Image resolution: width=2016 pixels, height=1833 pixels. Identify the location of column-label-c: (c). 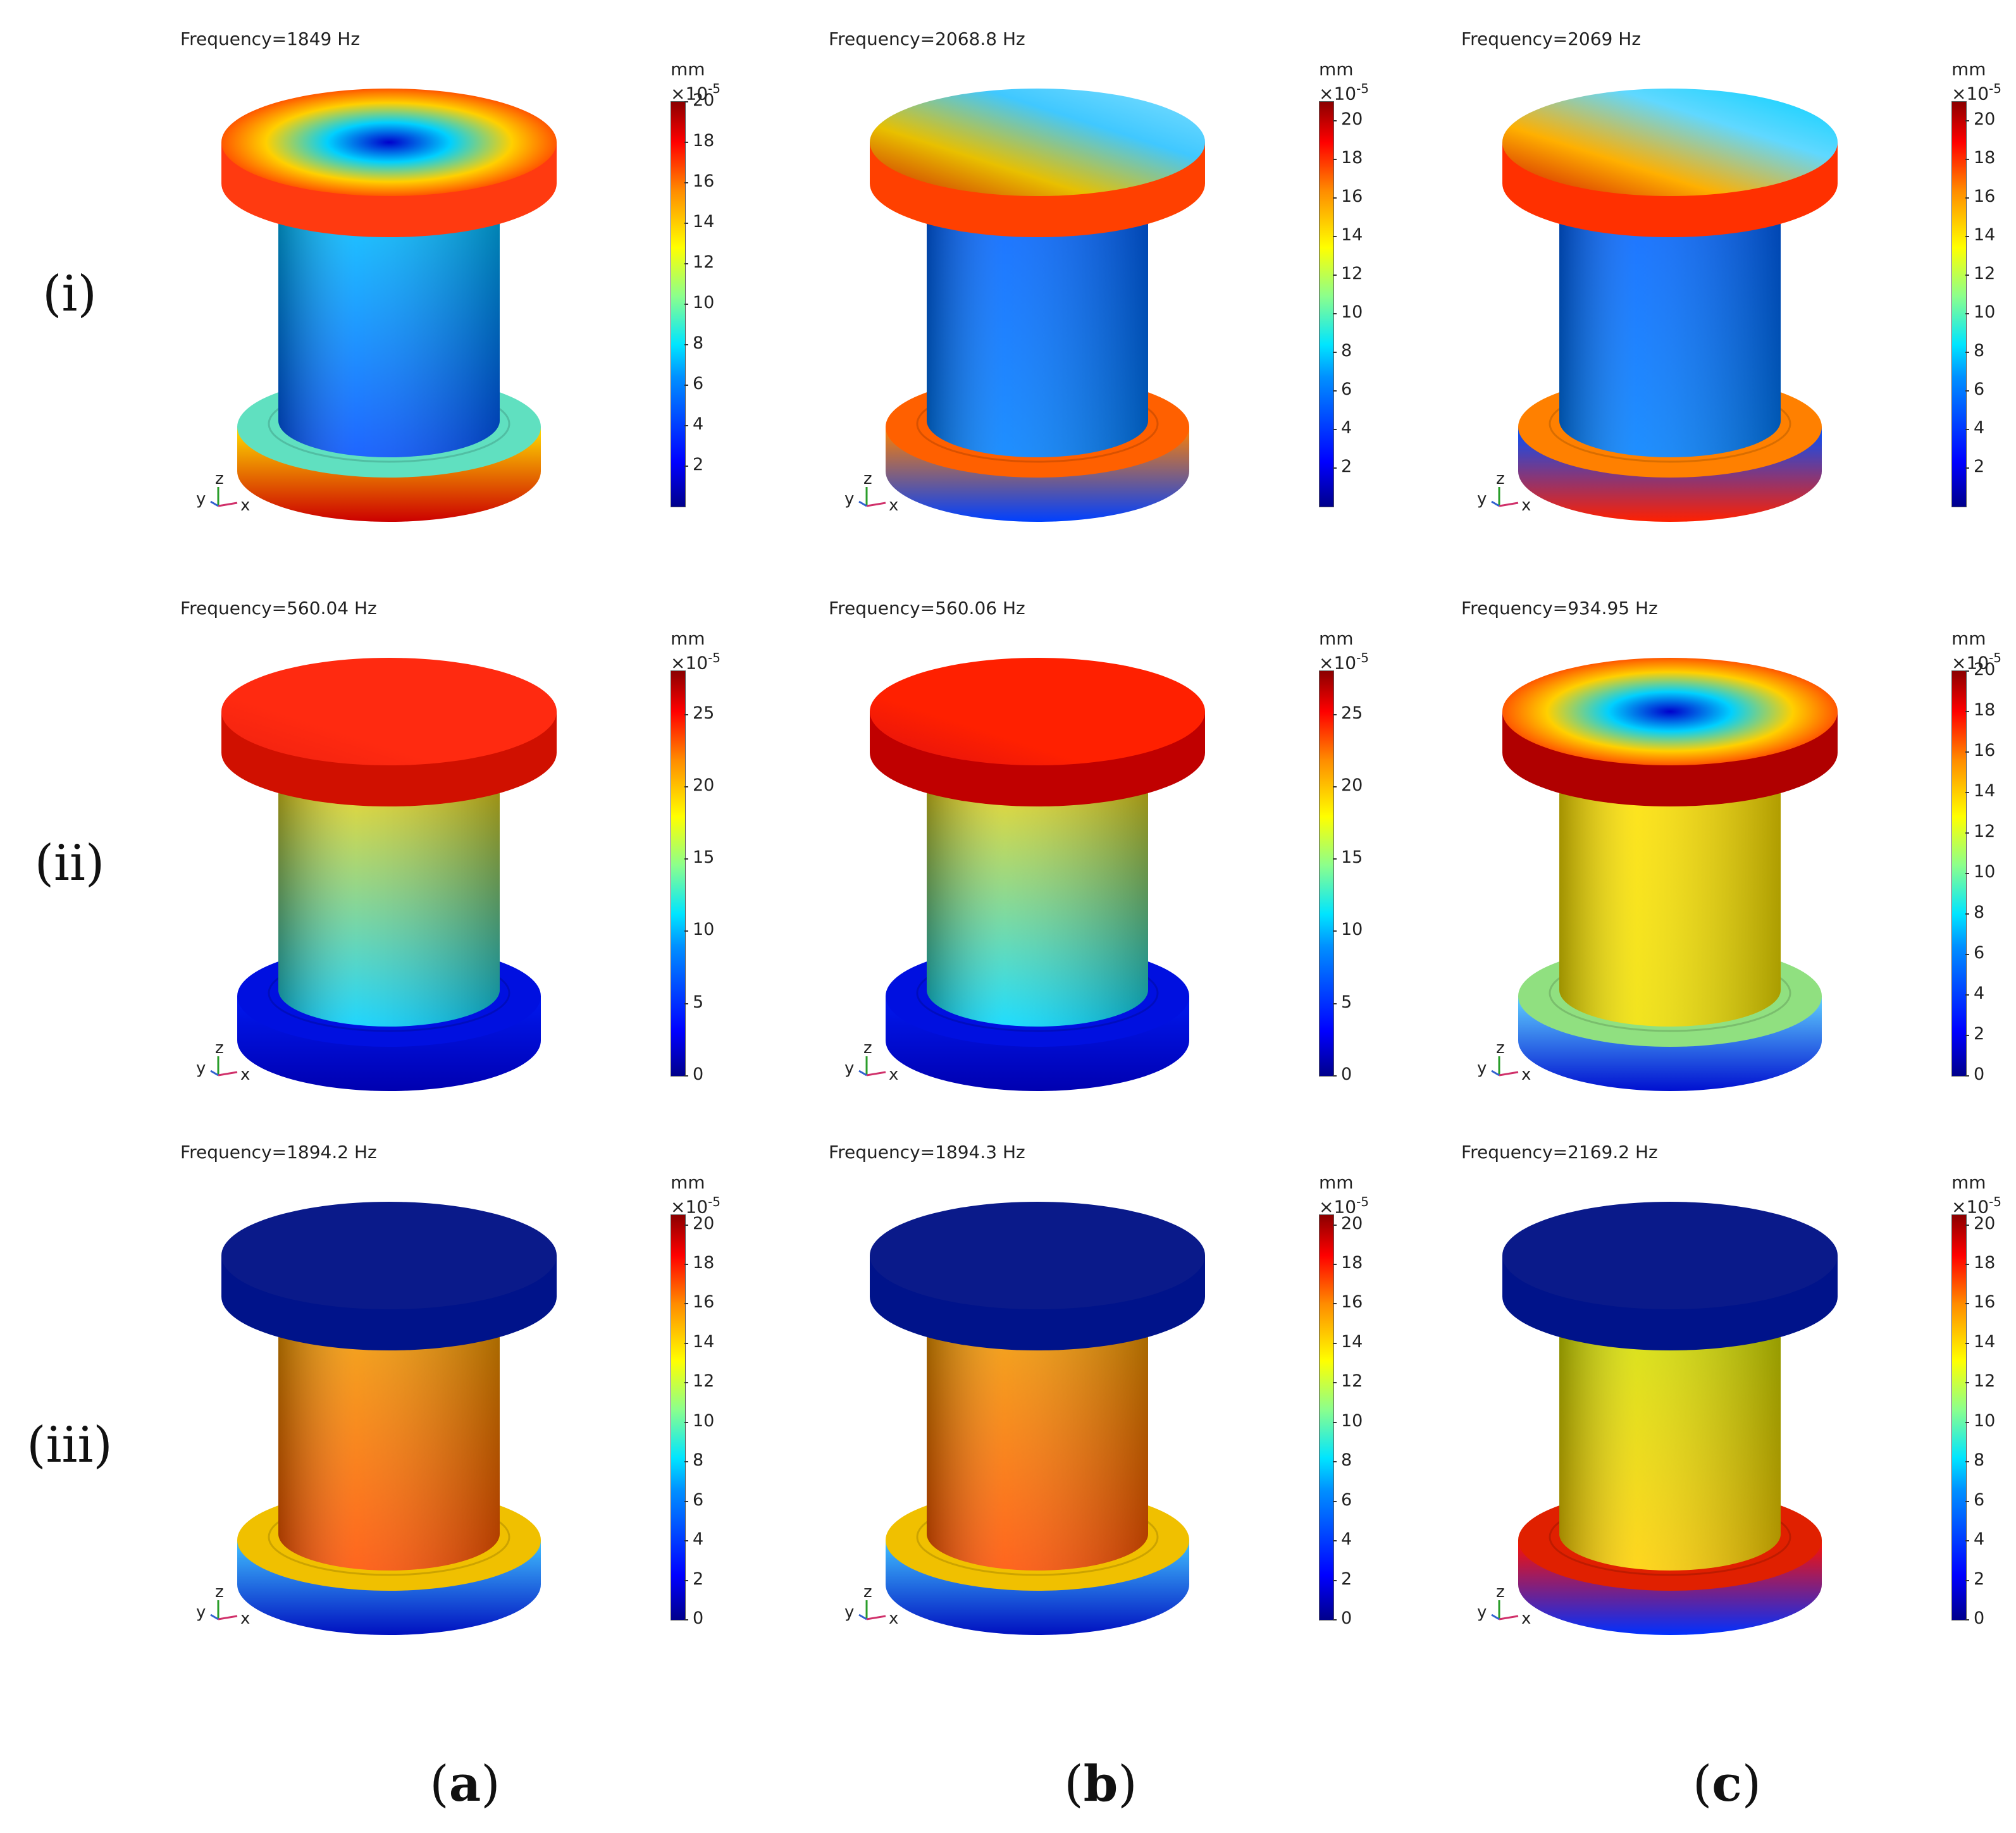
(1727, 1784).